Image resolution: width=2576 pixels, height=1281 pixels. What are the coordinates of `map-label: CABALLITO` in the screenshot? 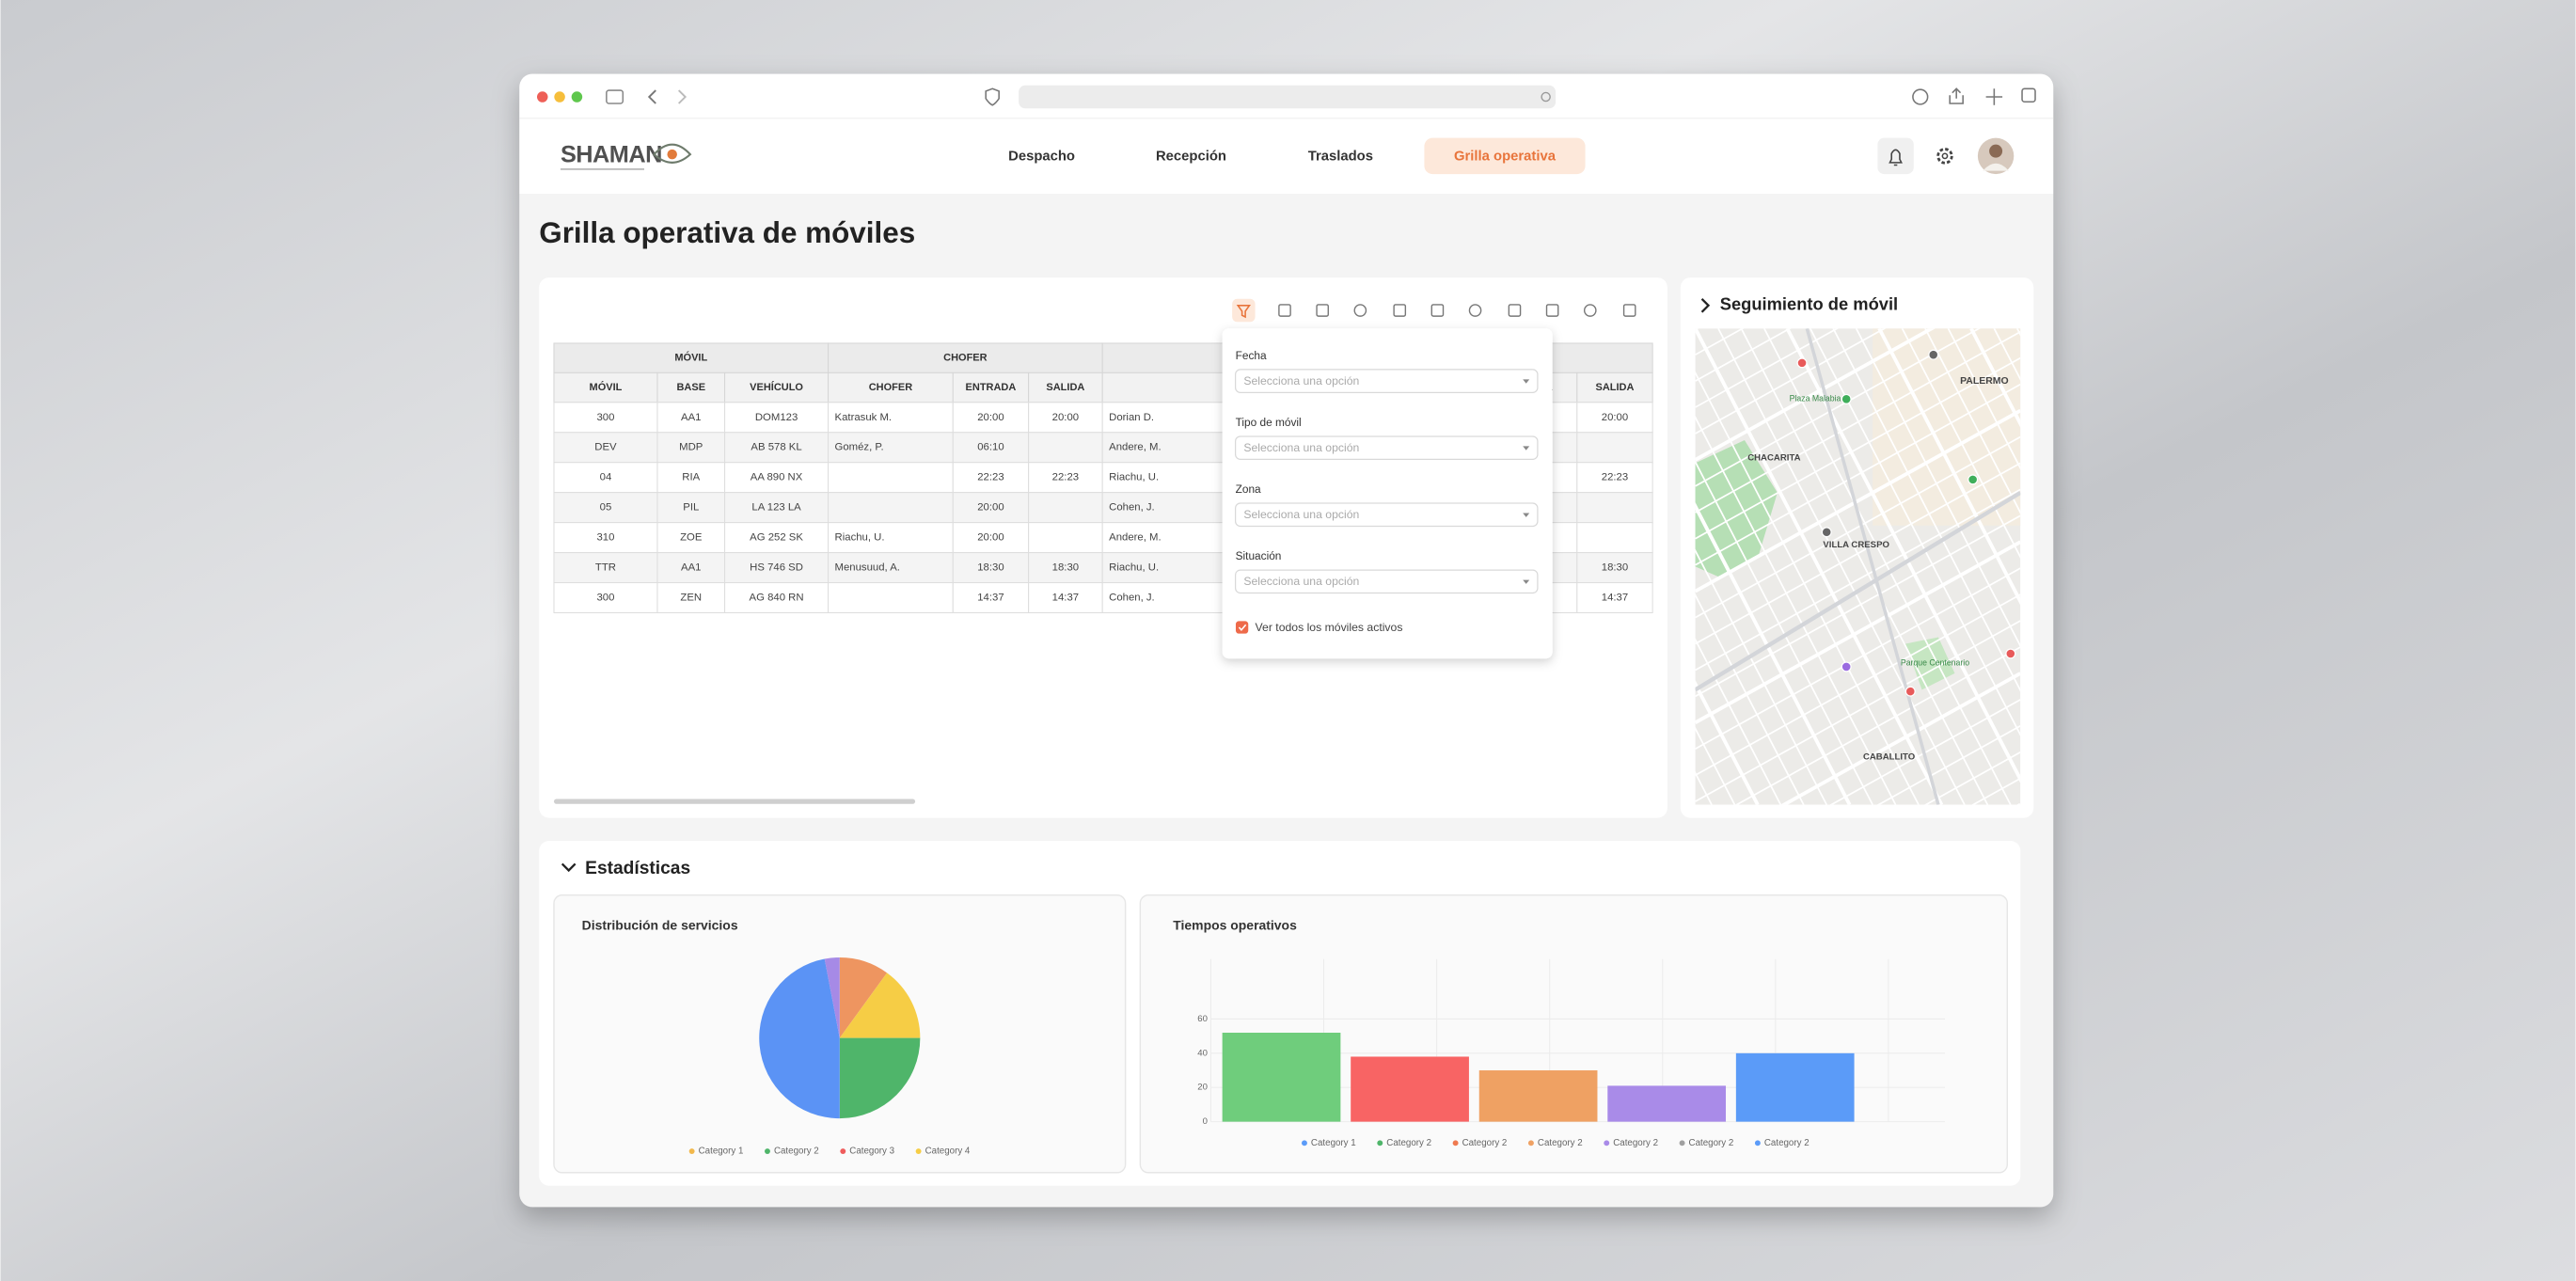 It's located at (1889, 757).